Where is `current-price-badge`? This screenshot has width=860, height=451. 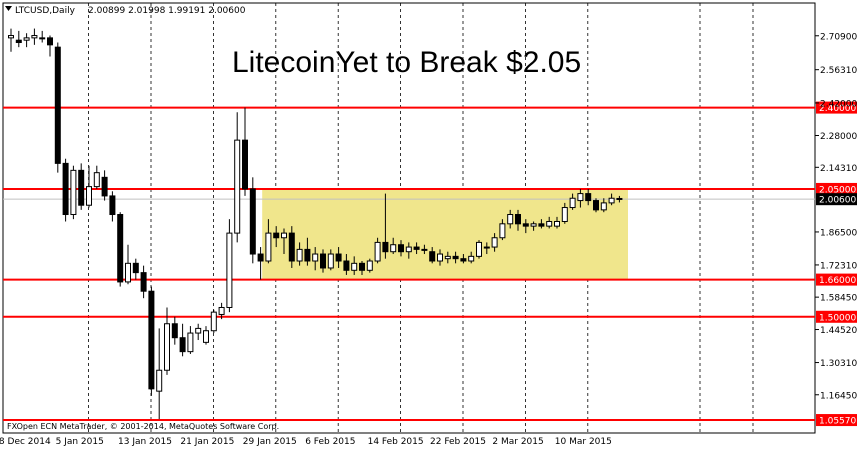 current-price-badge is located at coordinates (836, 199).